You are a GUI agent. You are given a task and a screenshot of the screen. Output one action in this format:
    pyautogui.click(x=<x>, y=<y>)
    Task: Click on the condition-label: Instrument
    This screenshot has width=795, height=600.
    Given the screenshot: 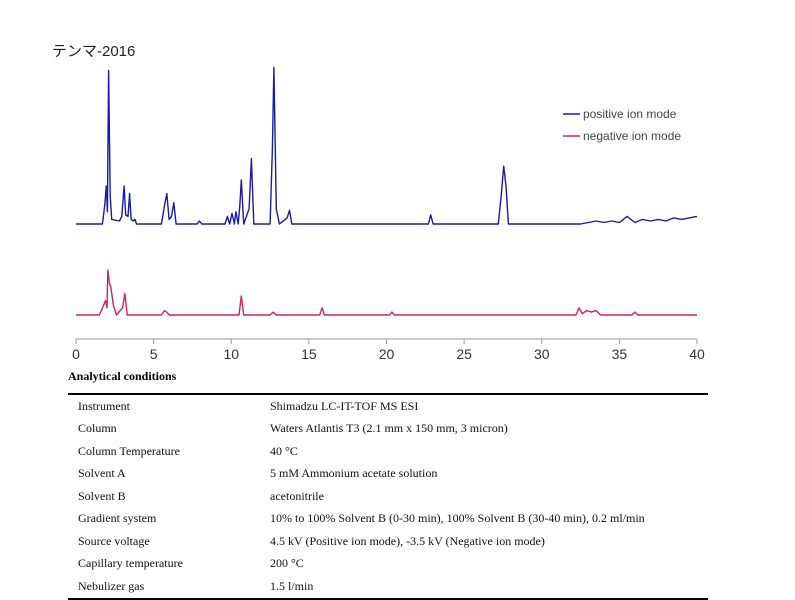 What is the action you would take?
    pyautogui.click(x=104, y=405)
    